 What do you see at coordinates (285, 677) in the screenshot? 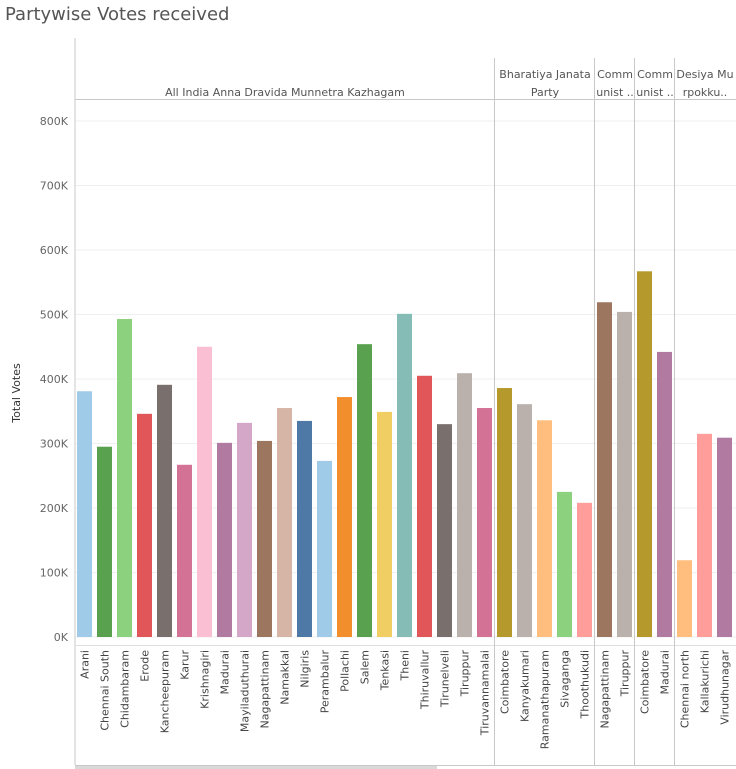
I see `x-tick-label: Namakkal` at bounding box center [285, 677].